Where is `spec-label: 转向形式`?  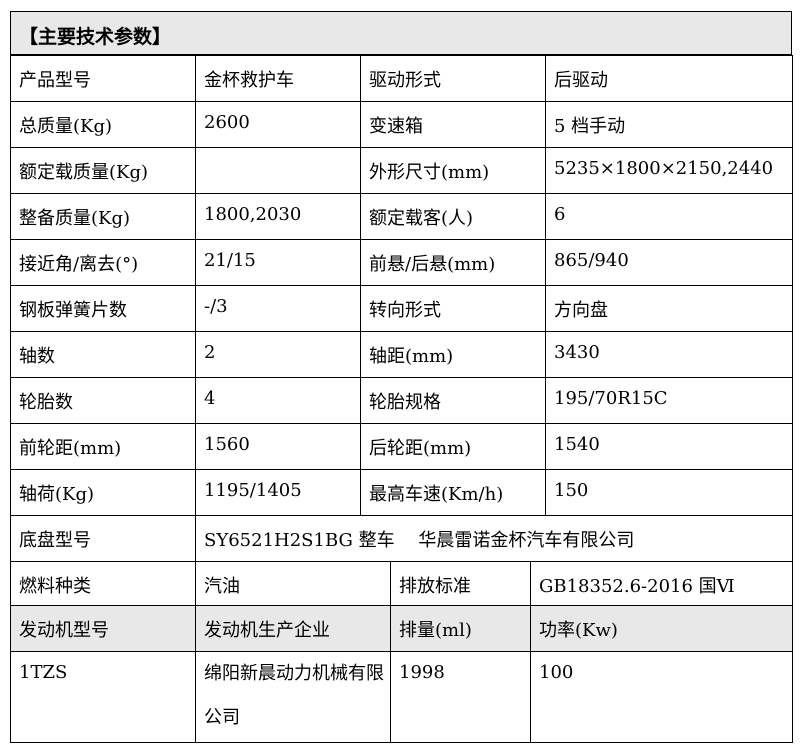 spec-label: 转向形式 is located at coordinates (453, 308).